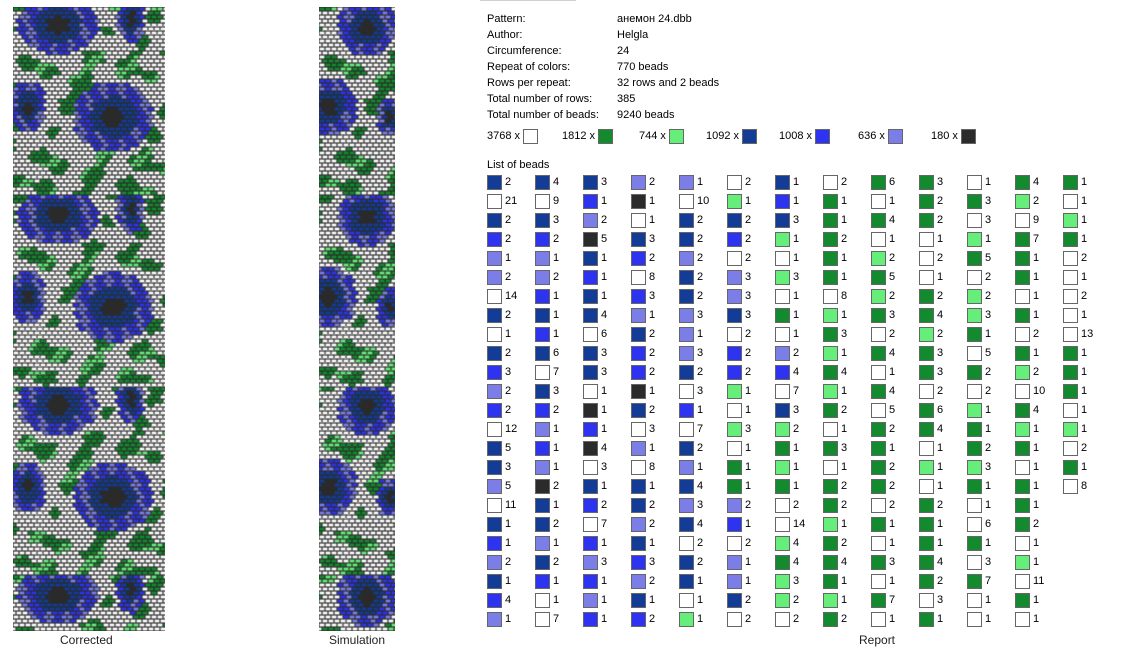 The width and height of the screenshot is (1147, 649). Describe the element at coordinates (556, 353) in the screenshot. I see `bead-count: 6` at that location.